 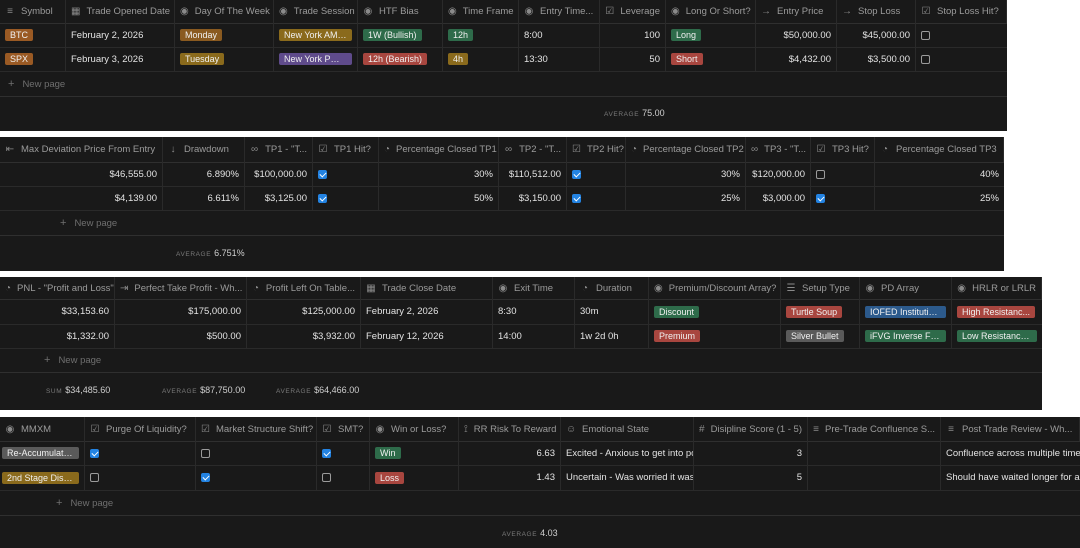 I want to click on tp1-hit-checkbox, so click(x=322, y=174).